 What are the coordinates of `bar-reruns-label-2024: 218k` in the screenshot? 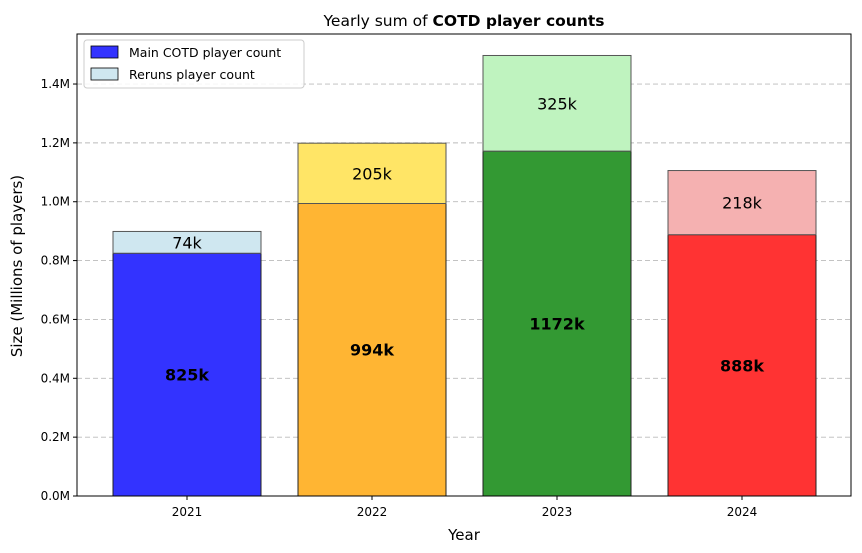 It's located at (742, 203).